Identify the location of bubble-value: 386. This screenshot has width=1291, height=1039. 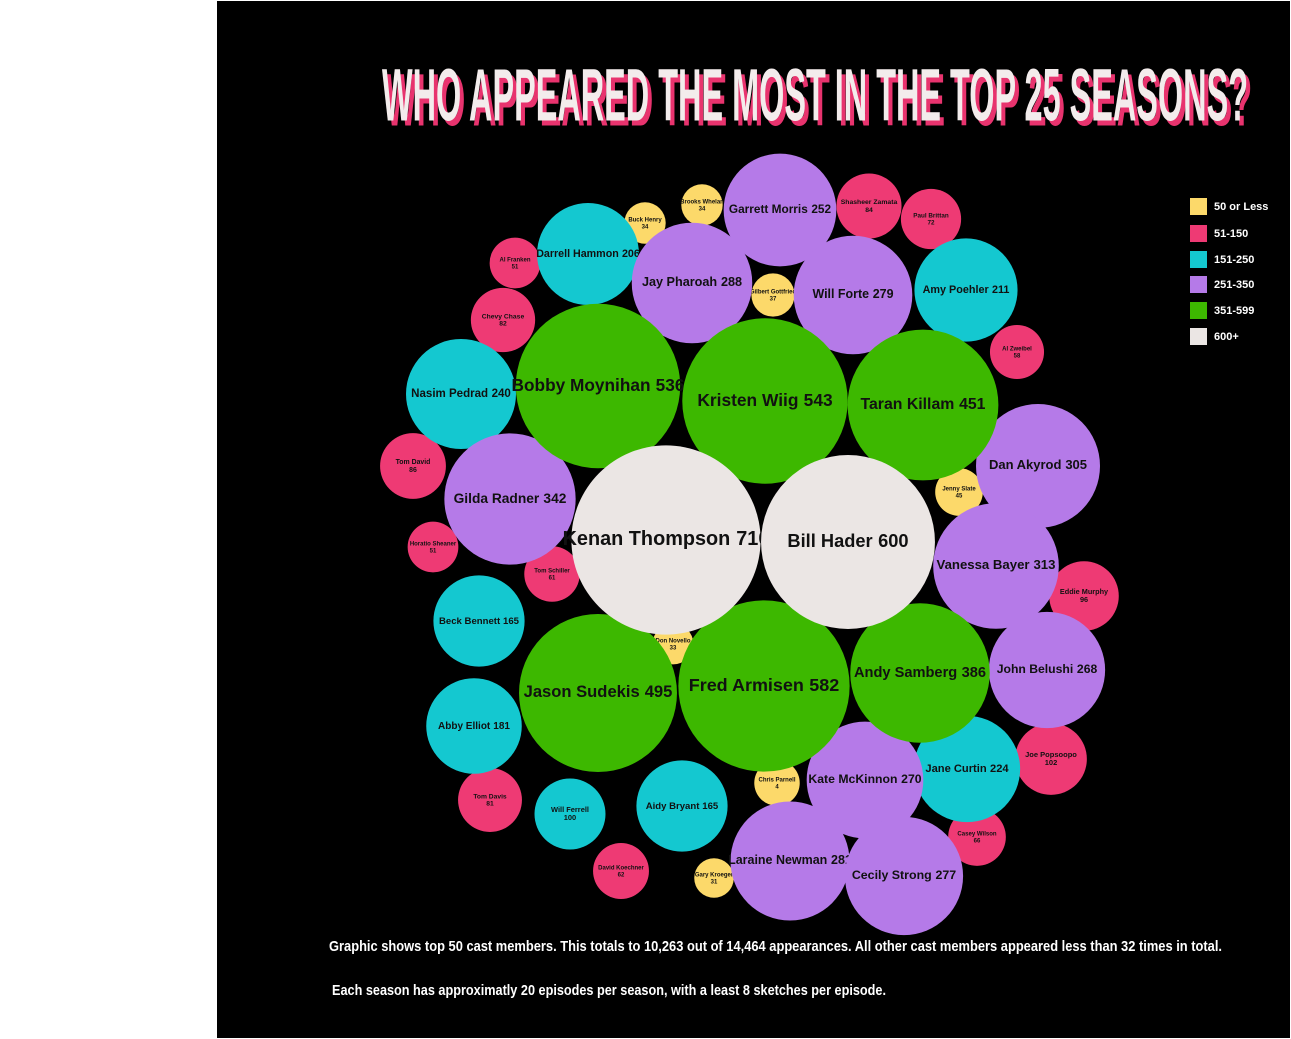
(974, 673).